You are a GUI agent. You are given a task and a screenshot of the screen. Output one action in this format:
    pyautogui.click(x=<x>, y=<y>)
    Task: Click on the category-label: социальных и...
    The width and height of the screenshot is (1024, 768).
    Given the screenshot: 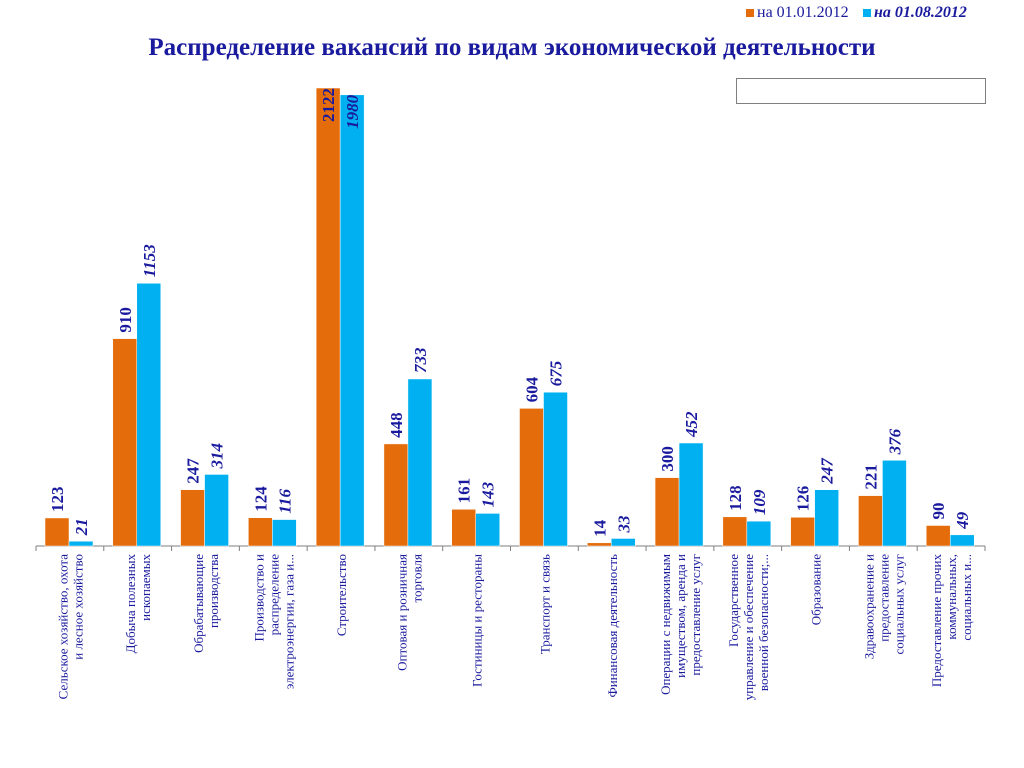 What is the action you would take?
    pyautogui.click(x=966, y=597)
    